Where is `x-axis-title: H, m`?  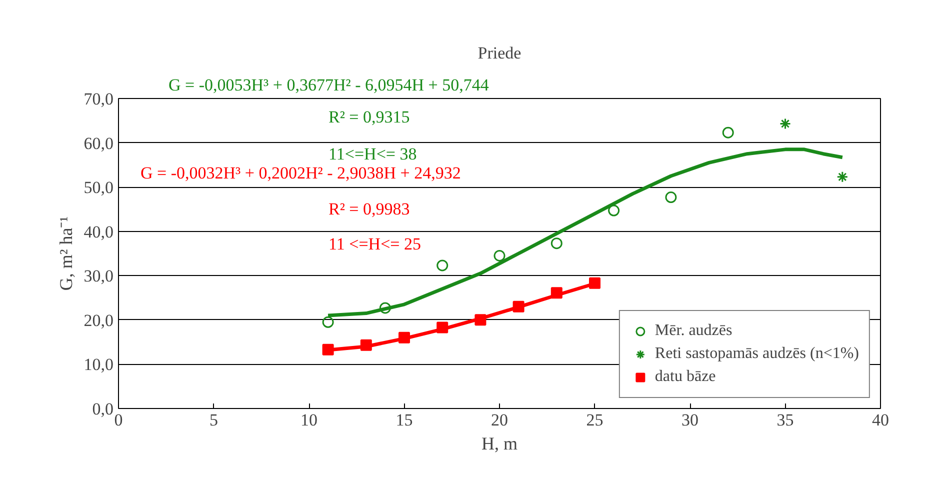 x-axis-title: H, m is located at coordinates (500, 444).